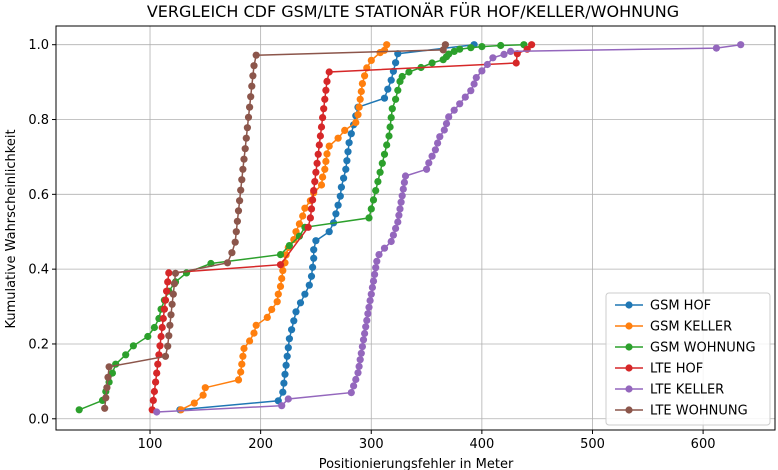  I want to click on y-tick-label: 0.2, so click(38, 344).